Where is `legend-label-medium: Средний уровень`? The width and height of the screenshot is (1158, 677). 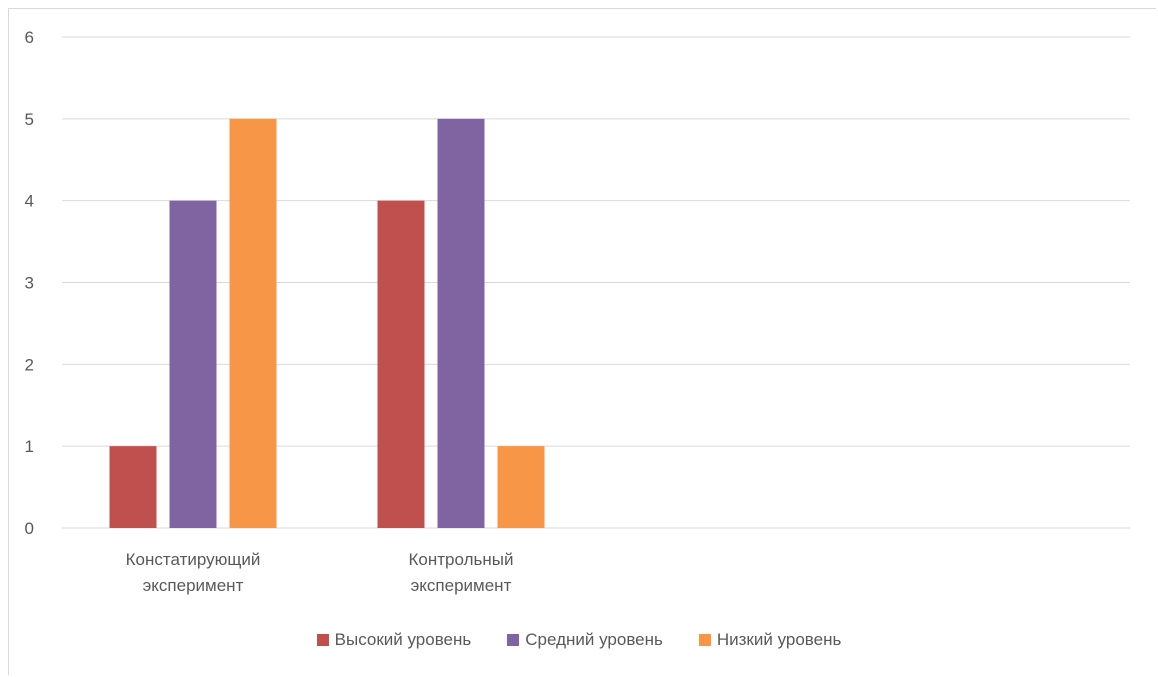
legend-label-medium: Средний уровень is located at coordinates (594, 639).